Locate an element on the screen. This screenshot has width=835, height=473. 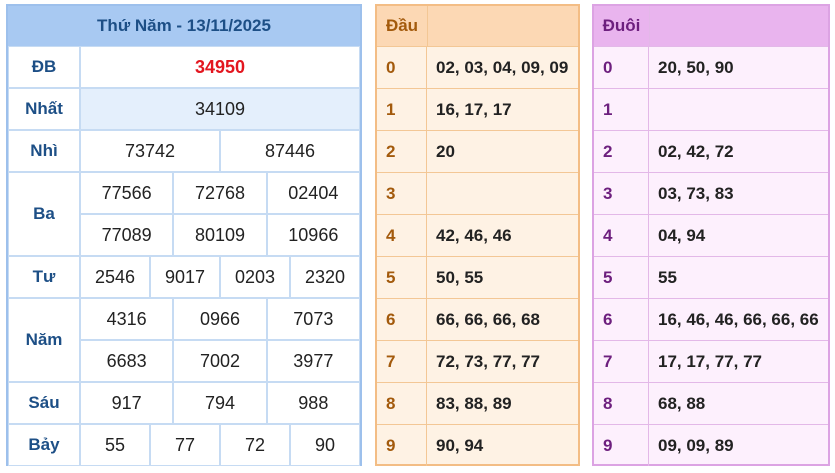
prize-number: 55 is located at coordinates (115, 445).